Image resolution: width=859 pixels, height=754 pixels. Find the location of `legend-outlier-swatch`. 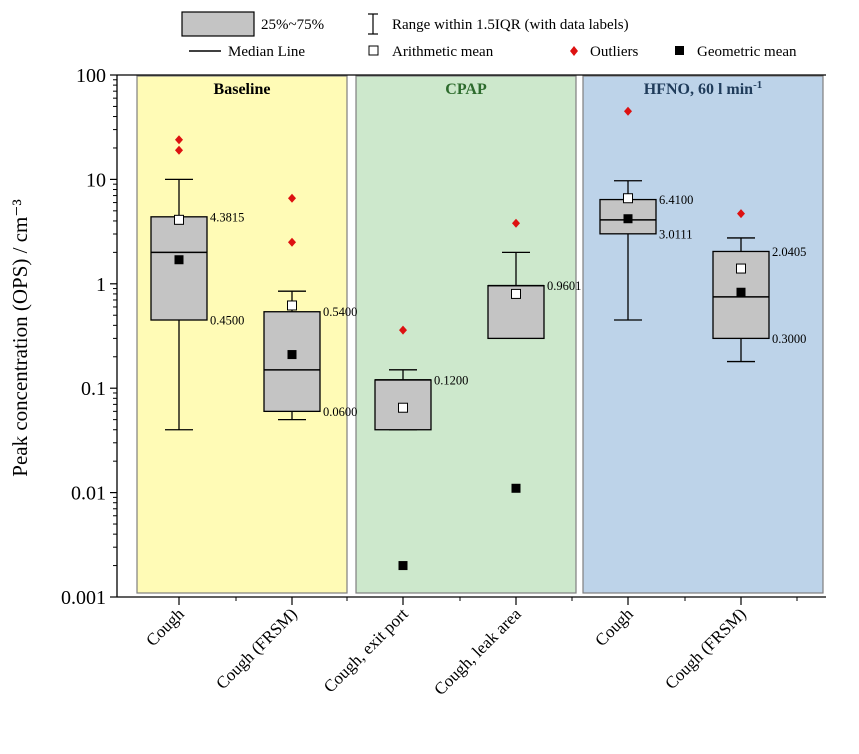

legend-outlier-swatch is located at coordinates (574, 51).